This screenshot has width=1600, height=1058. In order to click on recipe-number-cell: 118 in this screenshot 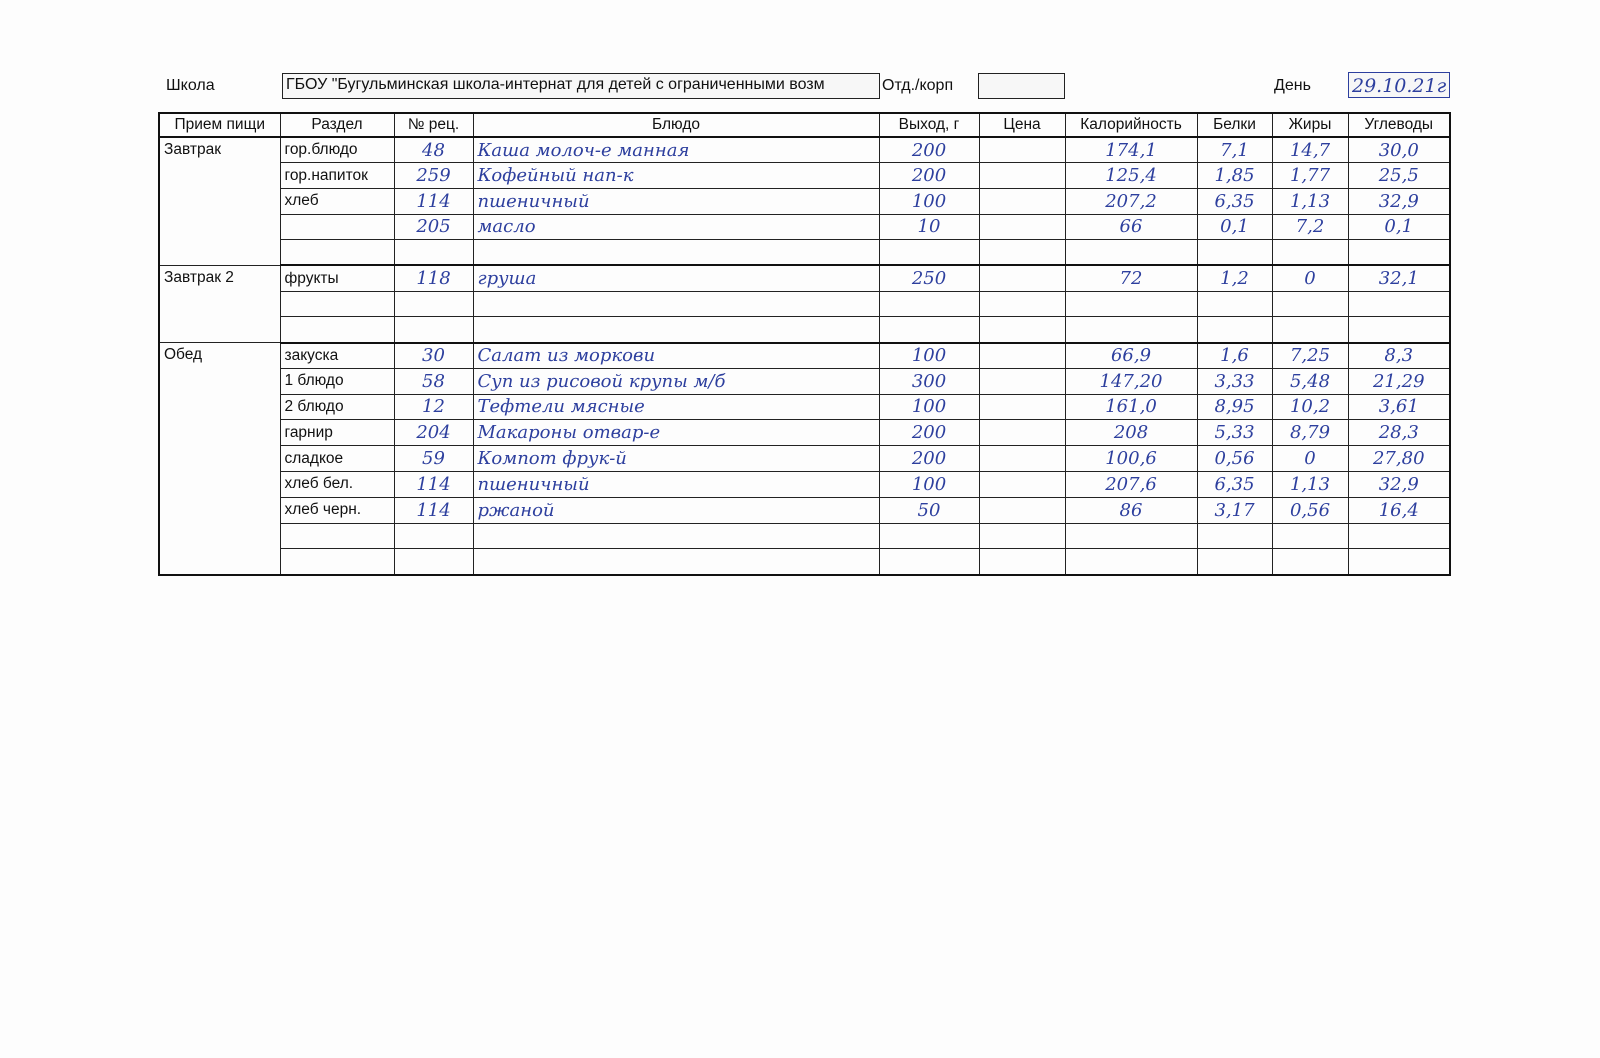, I will do `click(433, 278)`.